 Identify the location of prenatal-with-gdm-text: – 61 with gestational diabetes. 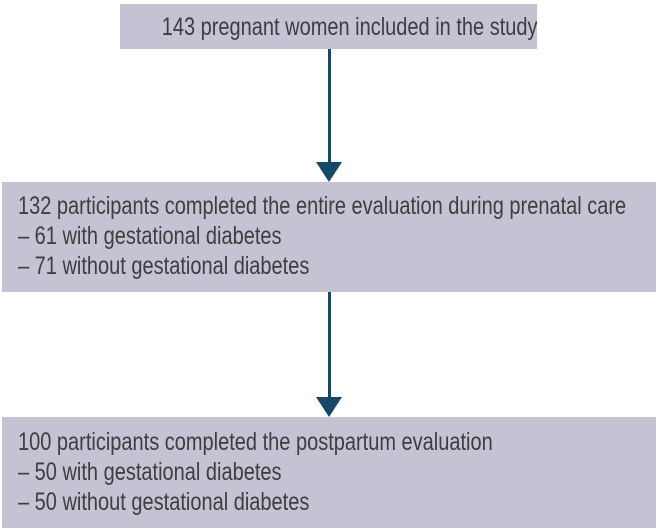
(150, 236).